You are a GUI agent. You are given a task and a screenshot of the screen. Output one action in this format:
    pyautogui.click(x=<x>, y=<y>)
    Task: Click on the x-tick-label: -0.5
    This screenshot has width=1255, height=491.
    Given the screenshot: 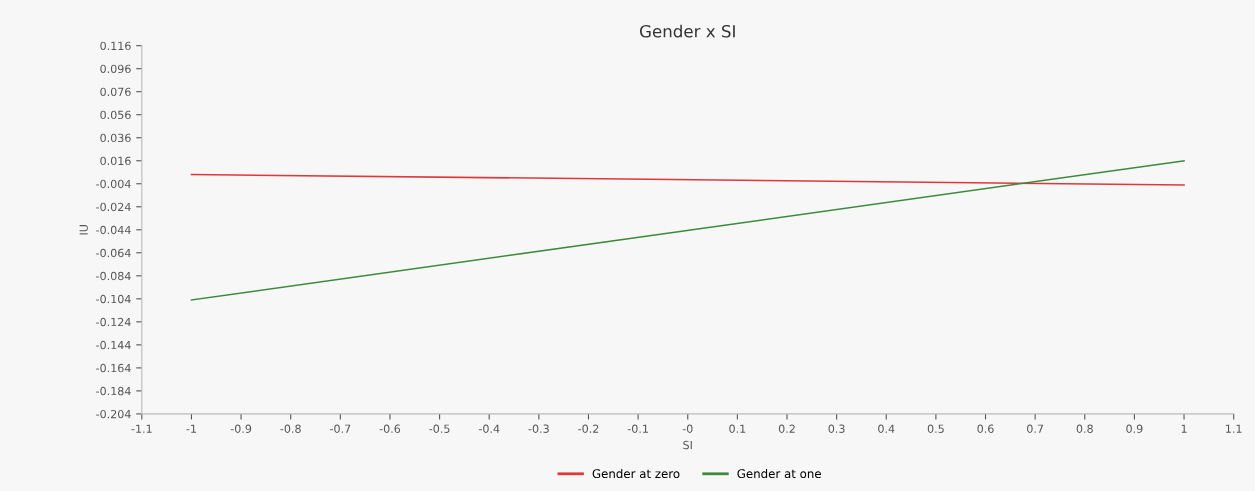 What is the action you would take?
    pyautogui.click(x=439, y=428)
    